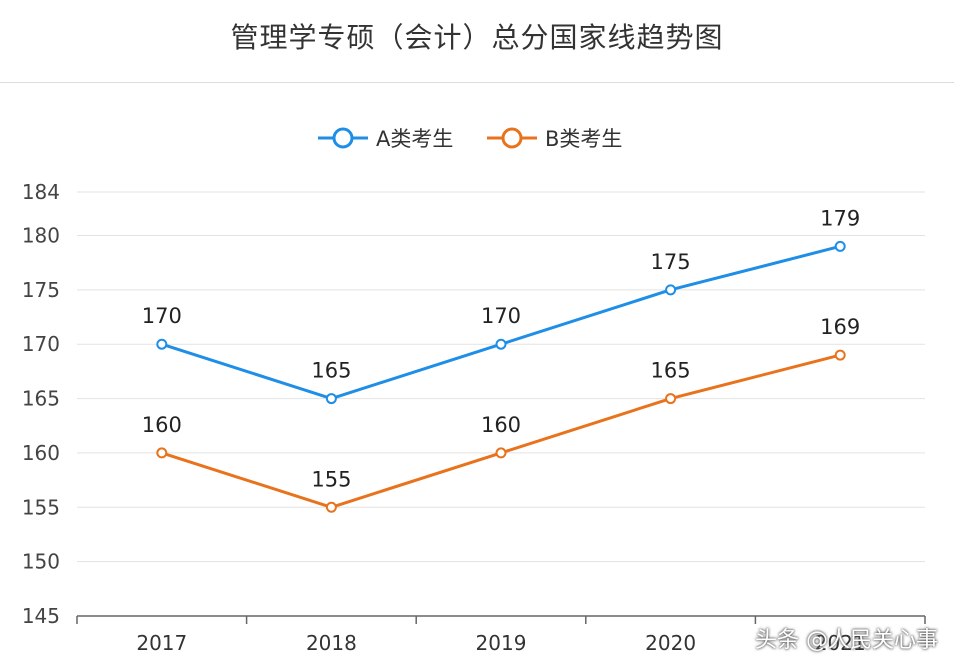 Image resolution: width=954 pixels, height=664 pixels. Describe the element at coordinates (41, 290) in the screenshot. I see `y-tick-label: 175` at that location.